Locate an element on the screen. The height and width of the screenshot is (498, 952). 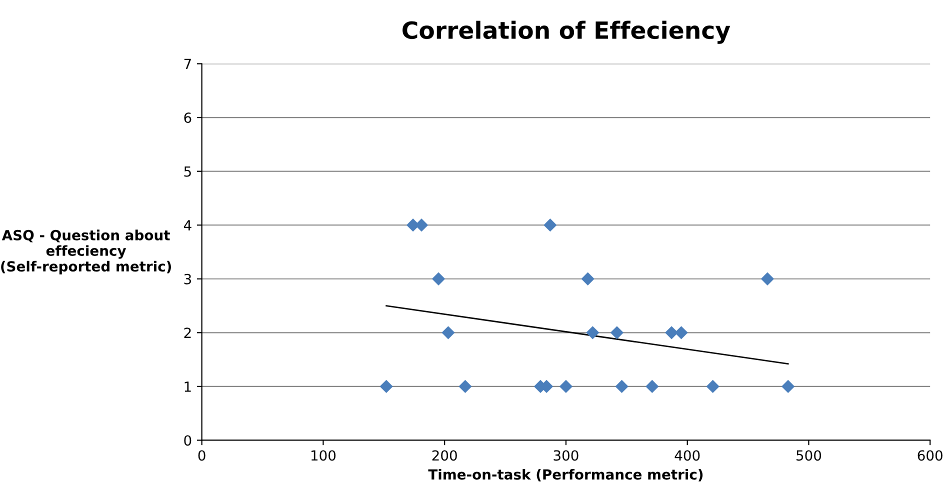
x-tick-label: 300 is located at coordinates (566, 455).